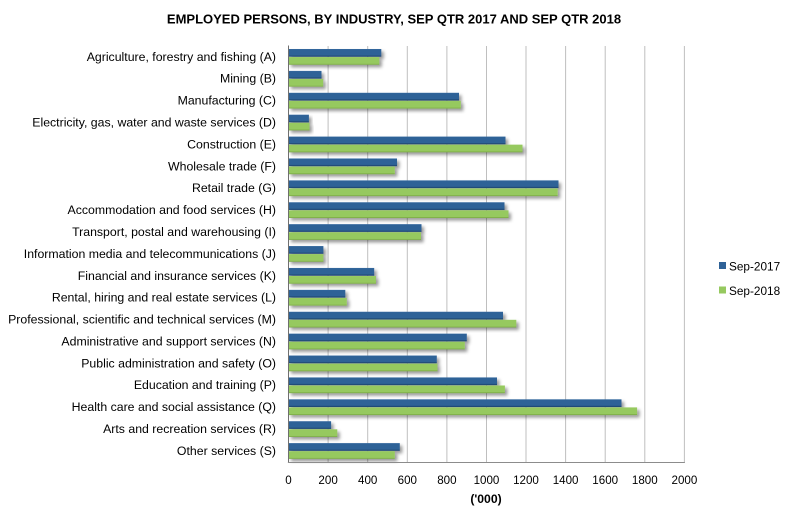 This screenshot has width=794, height=524. Describe the element at coordinates (172, 210) in the screenshot. I see `svg-text:Accommodation and food service: Accommodation and food services (H)` at that location.